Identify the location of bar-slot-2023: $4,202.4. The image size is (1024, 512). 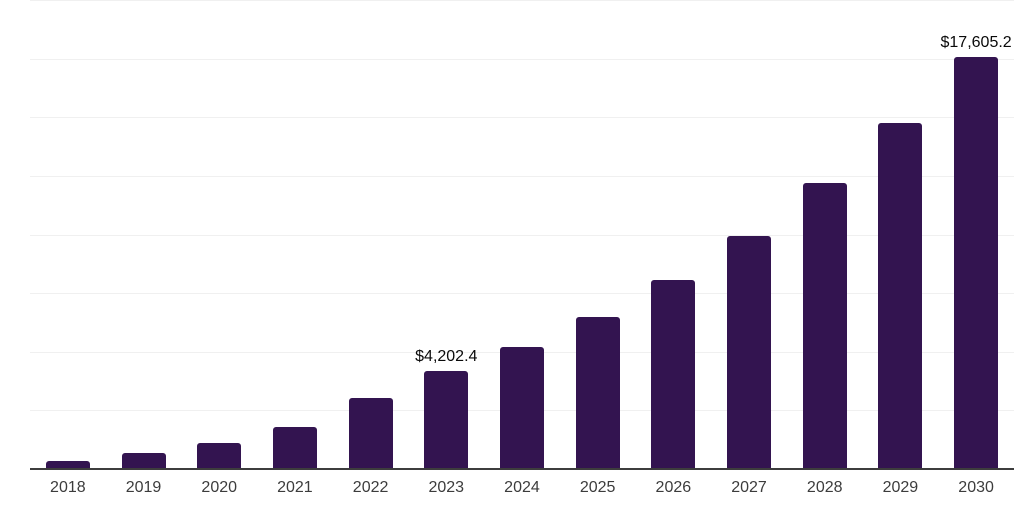
(446, 235).